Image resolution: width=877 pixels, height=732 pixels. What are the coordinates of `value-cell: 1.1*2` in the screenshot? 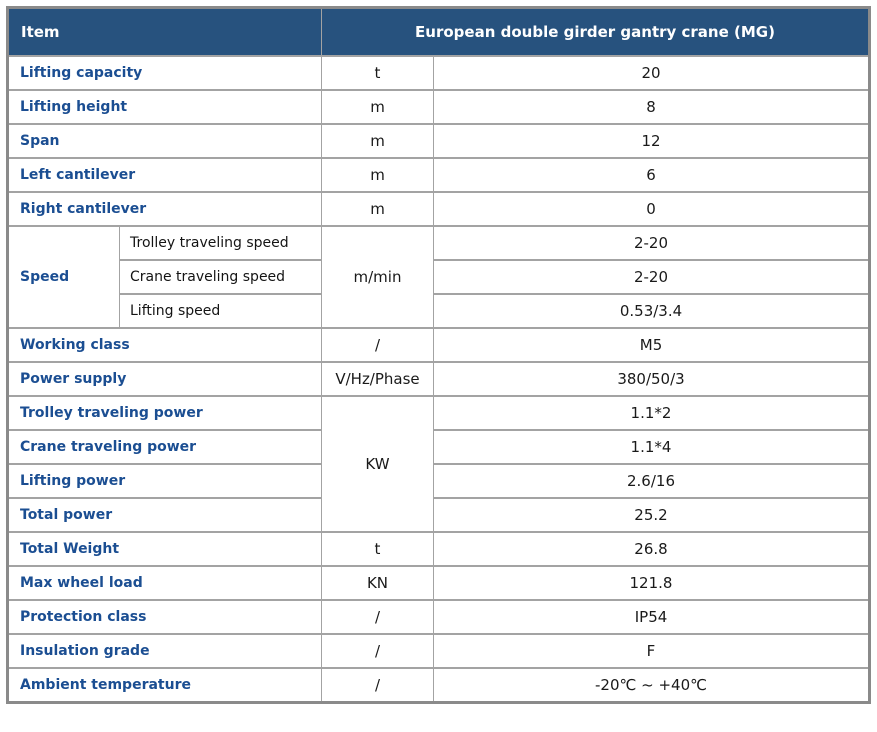 It's located at (651, 412).